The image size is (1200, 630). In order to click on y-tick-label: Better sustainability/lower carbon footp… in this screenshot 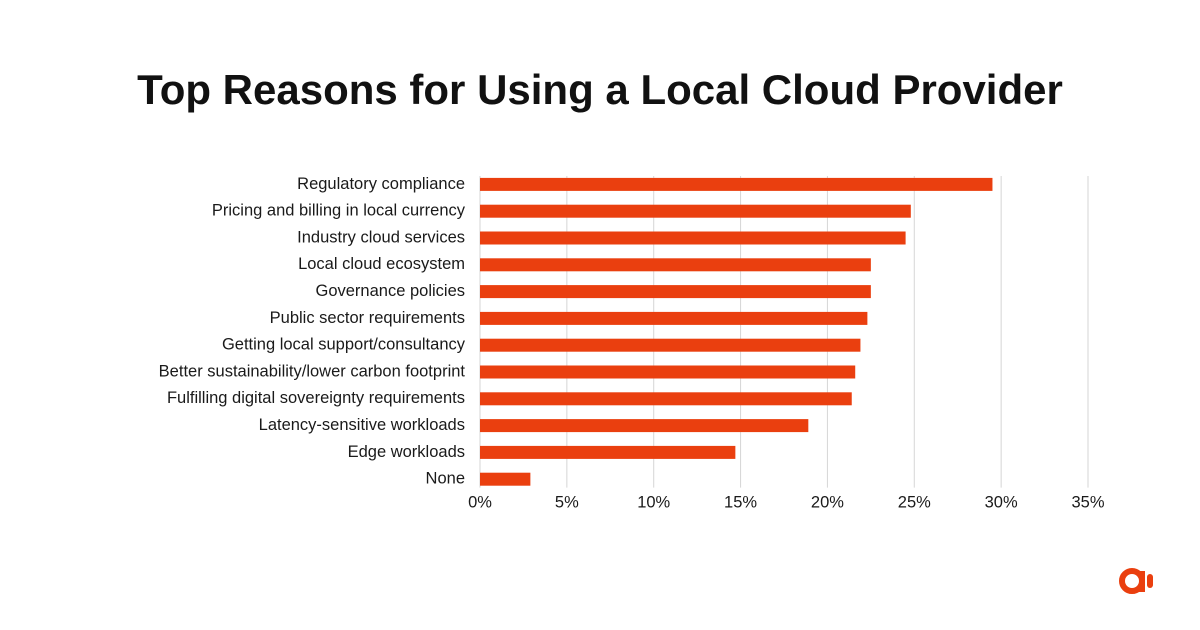, I will do `click(312, 371)`.